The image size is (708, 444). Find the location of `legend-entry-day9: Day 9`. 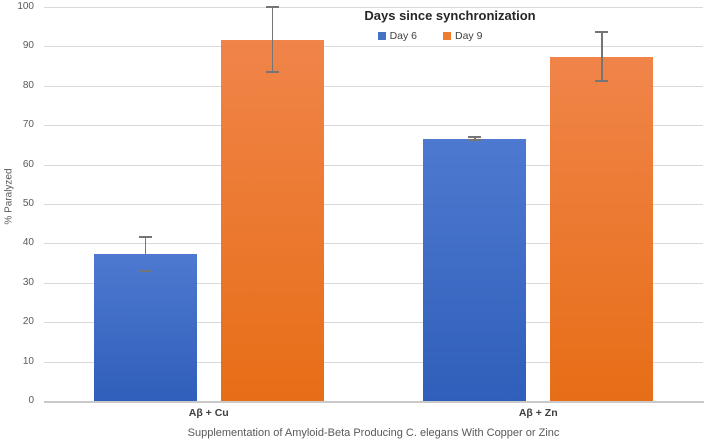

legend-entry-day9: Day 9 is located at coordinates (462, 36).